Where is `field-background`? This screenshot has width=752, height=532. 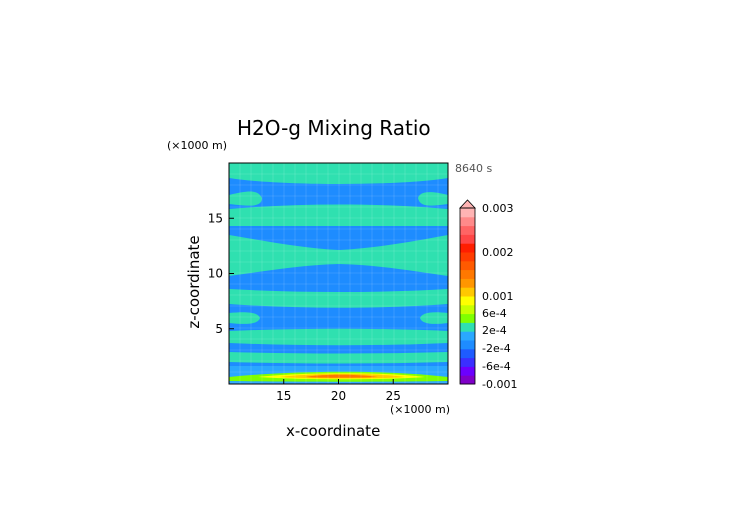 field-background is located at coordinates (338, 273).